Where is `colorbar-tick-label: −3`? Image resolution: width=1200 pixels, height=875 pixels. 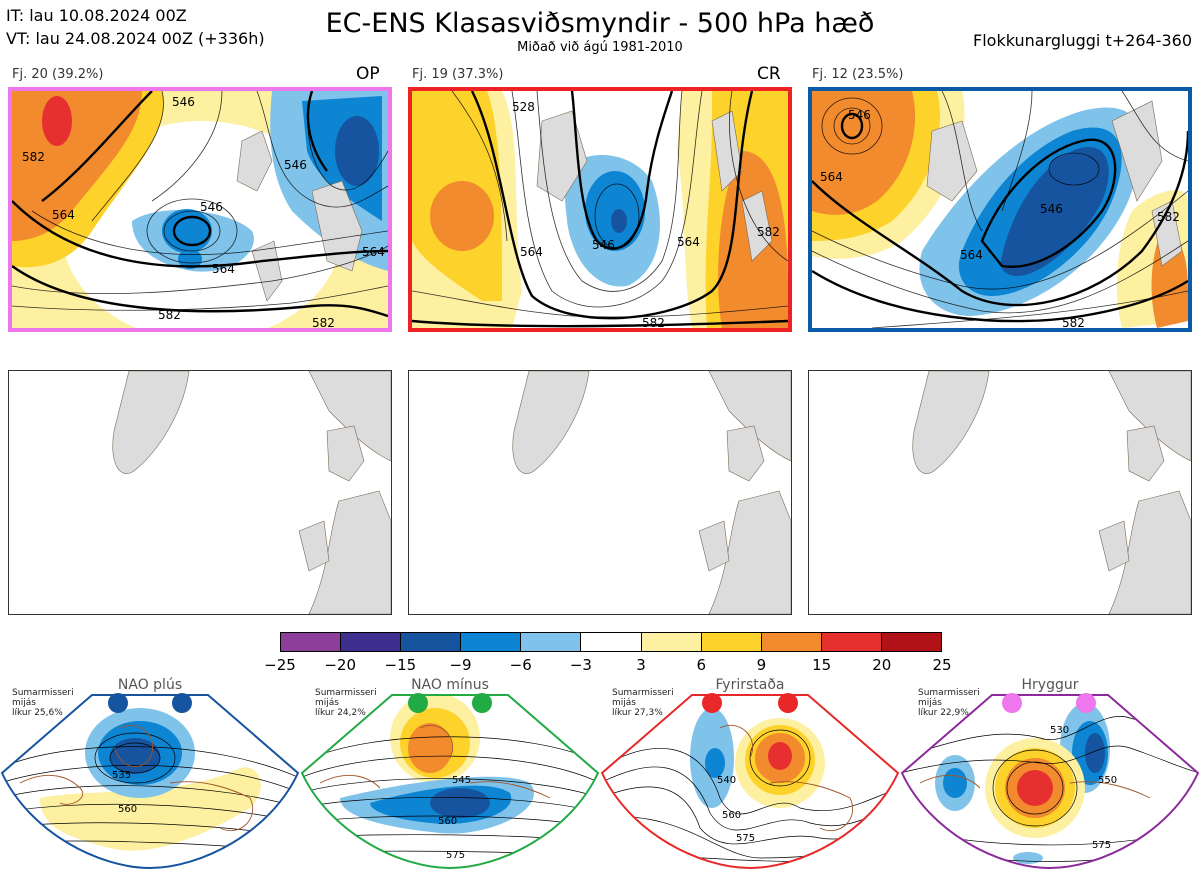 colorbar-tick-label: −3 is located at coordinates (580, 665).